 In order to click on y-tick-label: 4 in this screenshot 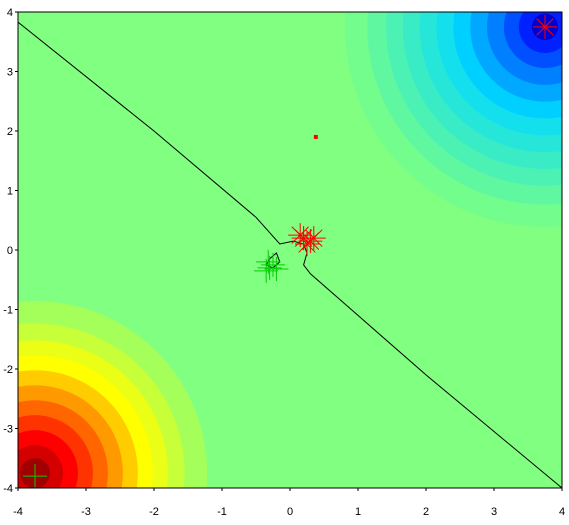, I will do `click(10, 13)`.